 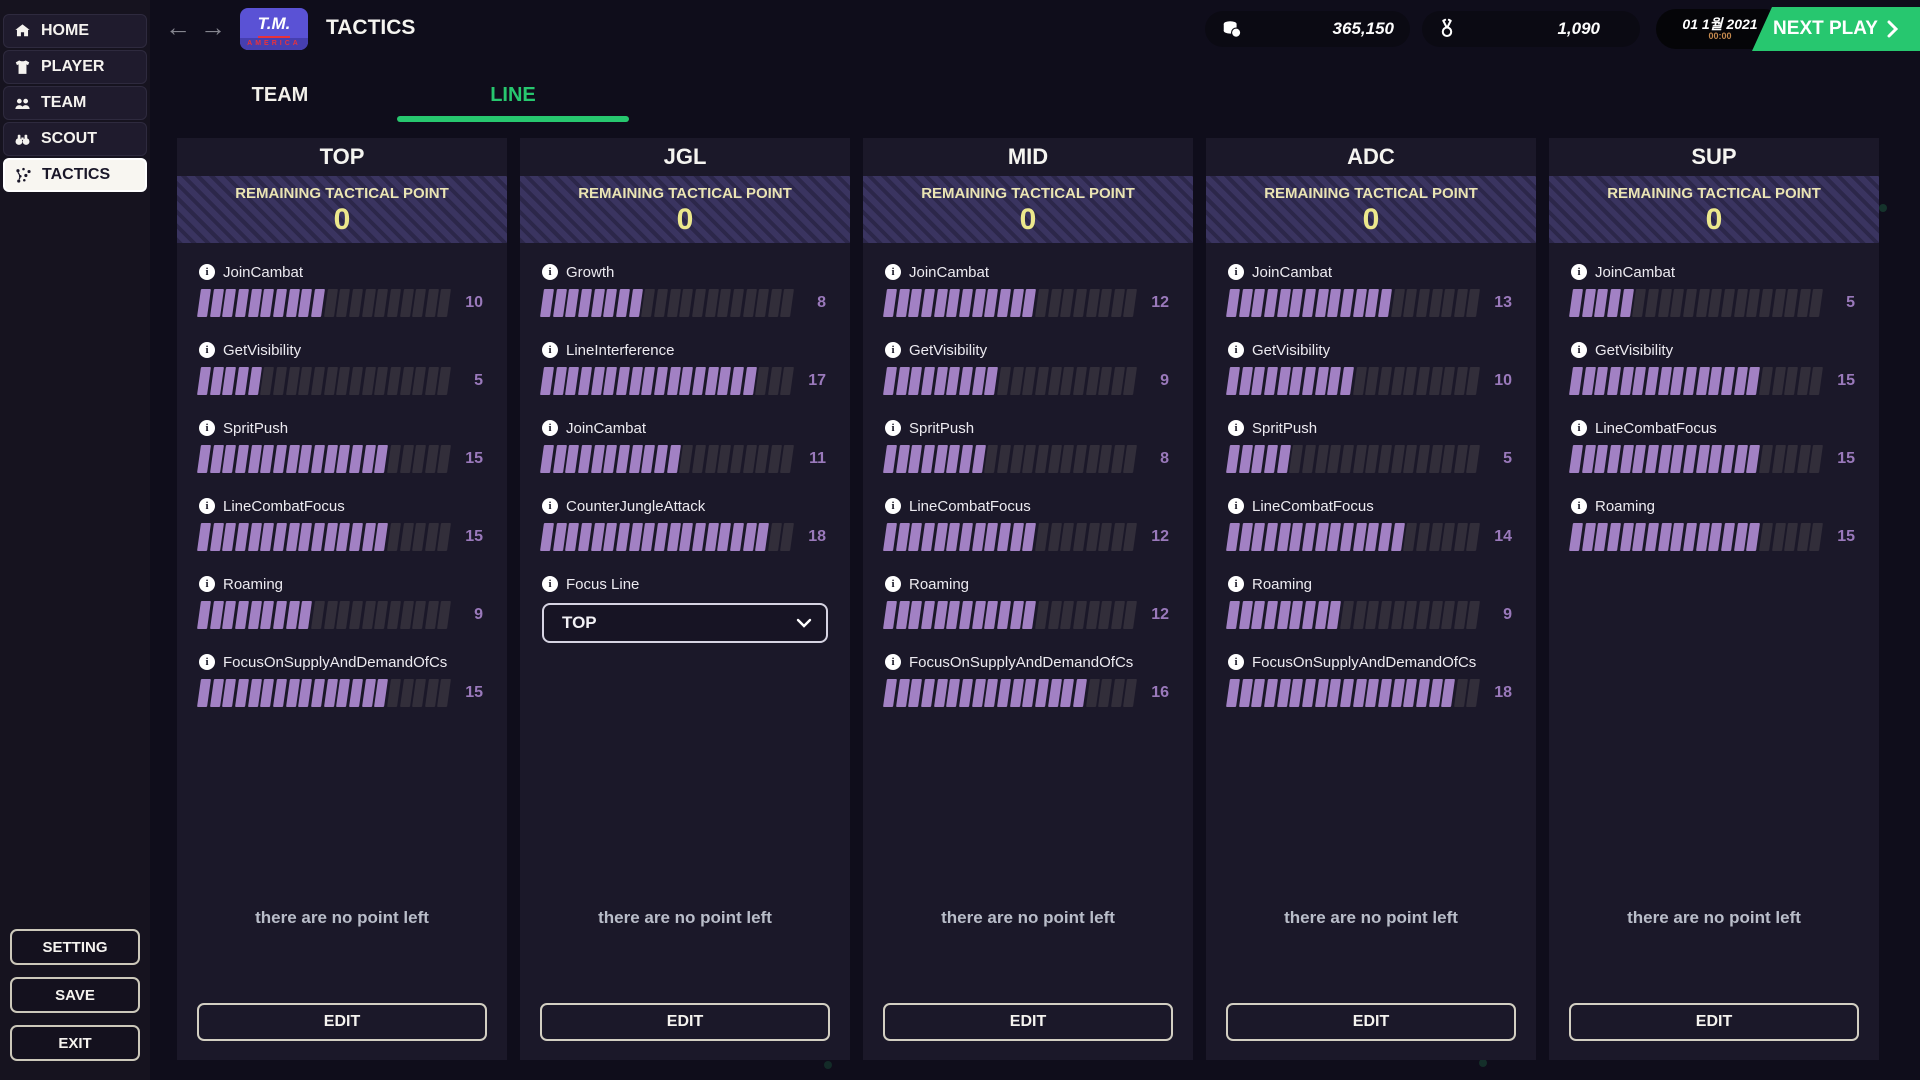 What do you see at coordinates (22, 66) in the screenshot?
I see `player-icon` at bounding box center [22, 66].